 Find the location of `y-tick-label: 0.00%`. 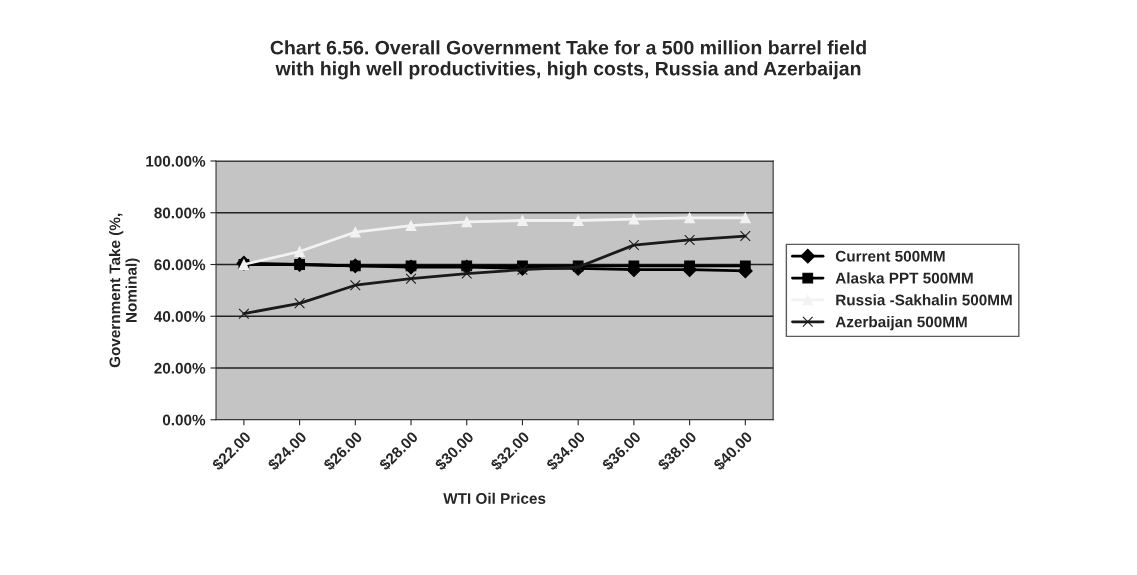

y-tick-label: 0.00% is located at coordinates (184, 420).